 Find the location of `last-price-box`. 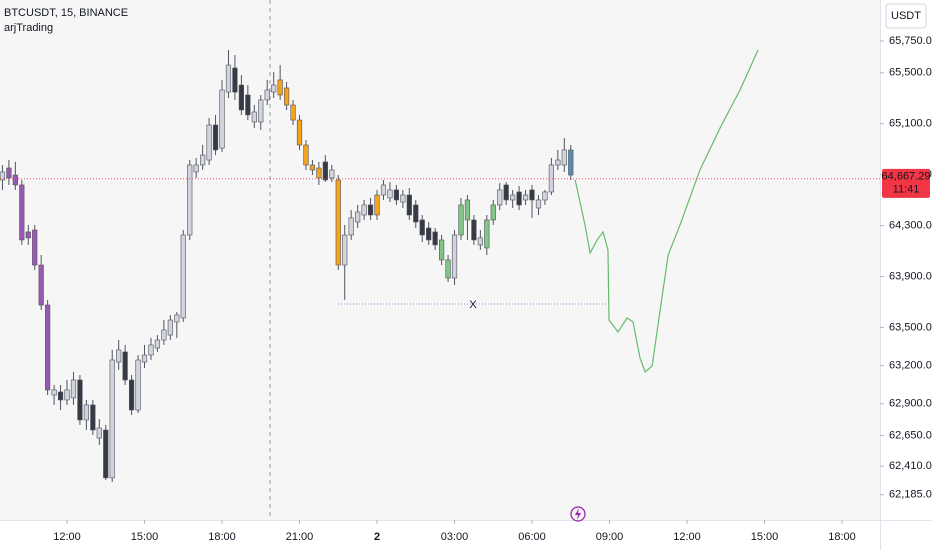

last-price-box is located at coordinates (906, 183).